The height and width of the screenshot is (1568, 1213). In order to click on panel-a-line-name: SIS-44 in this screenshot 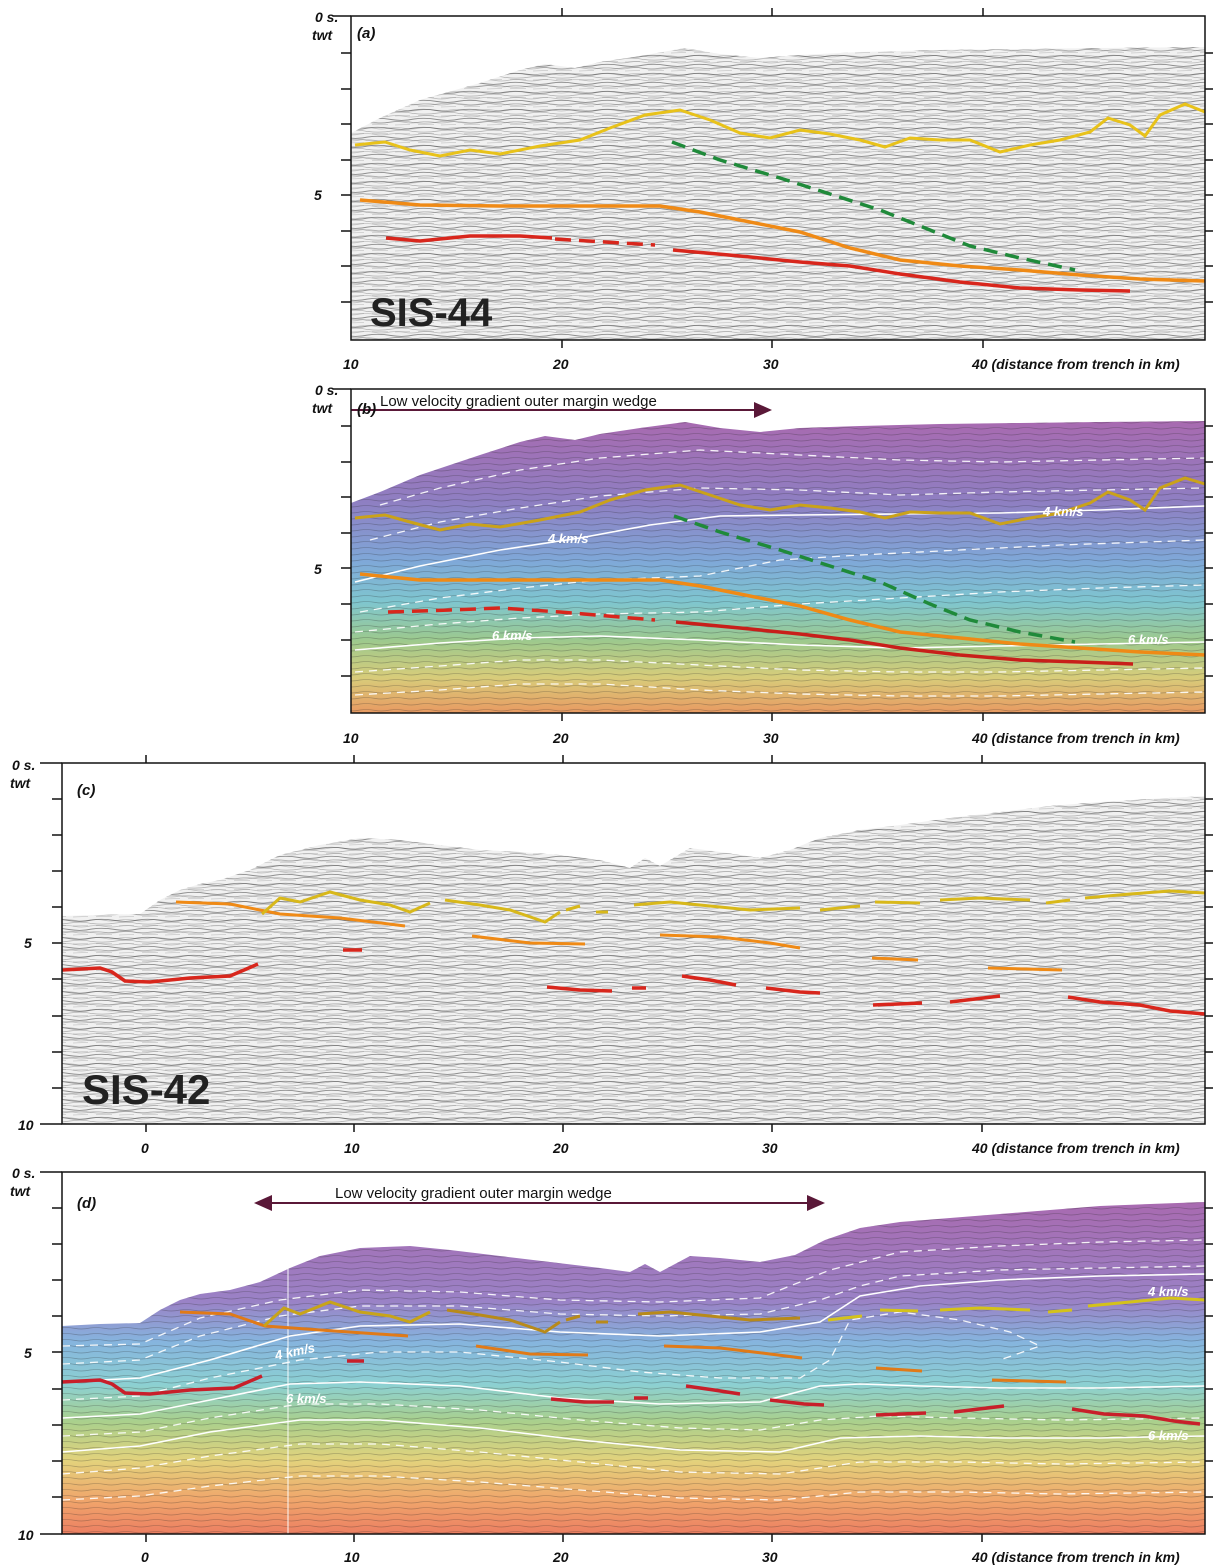, I will do `click(431, 313)`.